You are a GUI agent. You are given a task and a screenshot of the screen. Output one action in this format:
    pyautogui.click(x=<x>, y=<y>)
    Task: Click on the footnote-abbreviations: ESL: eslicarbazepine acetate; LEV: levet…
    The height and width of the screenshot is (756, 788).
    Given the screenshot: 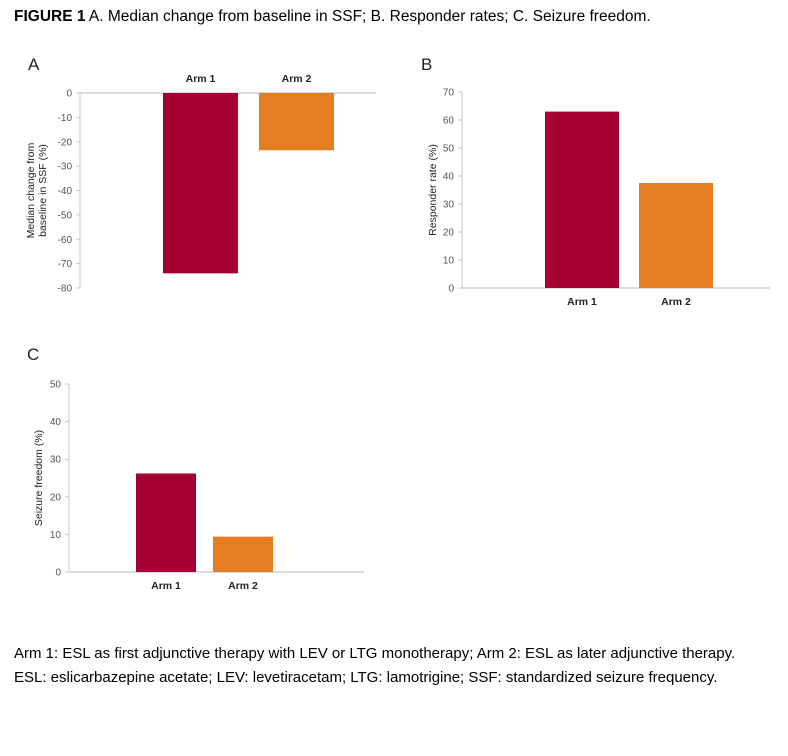 What is the action you would take?
    pyautogui.click(x=366, y=677)
    